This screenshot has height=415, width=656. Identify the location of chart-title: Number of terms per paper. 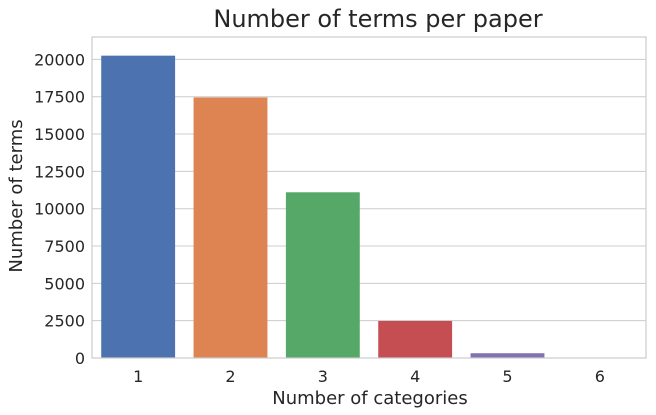
(377, 19).